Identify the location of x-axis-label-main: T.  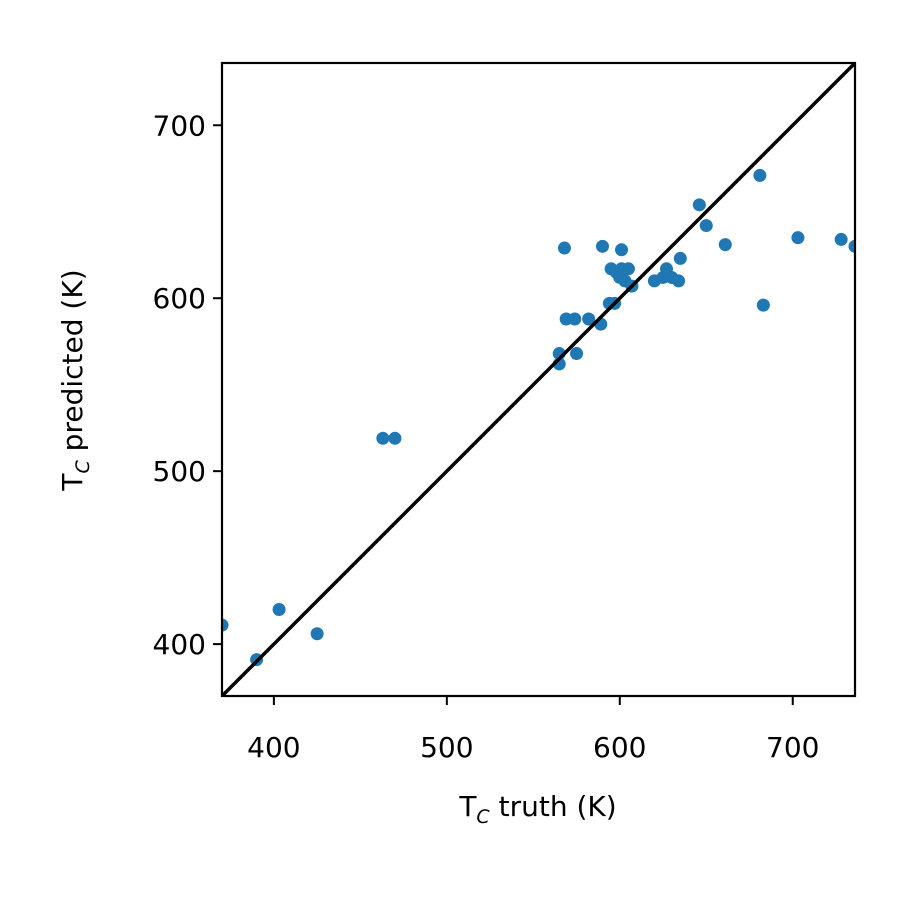
(467, 806).